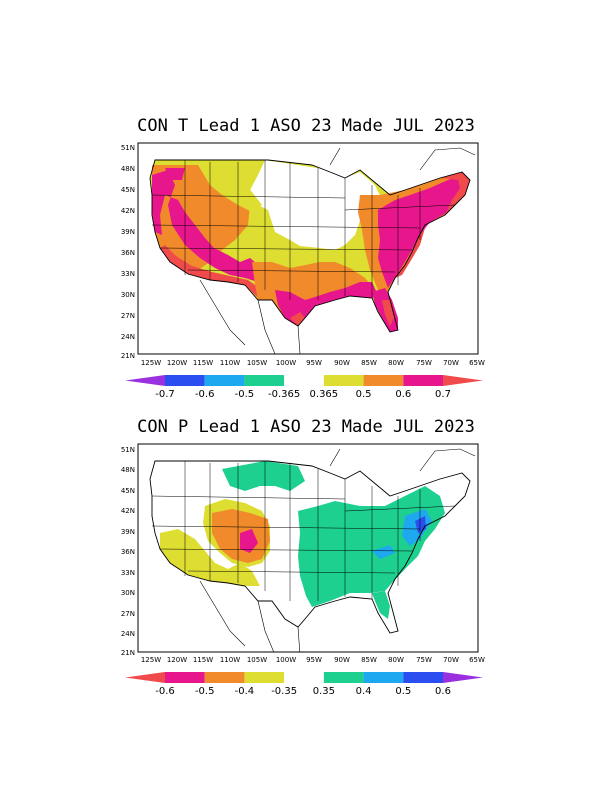 This screenshot has width=612, height=792. What do you see at coordinates (177, 363) in the screenshot?
I see `lon-tick: 120W` at bounding box center [177, 363].